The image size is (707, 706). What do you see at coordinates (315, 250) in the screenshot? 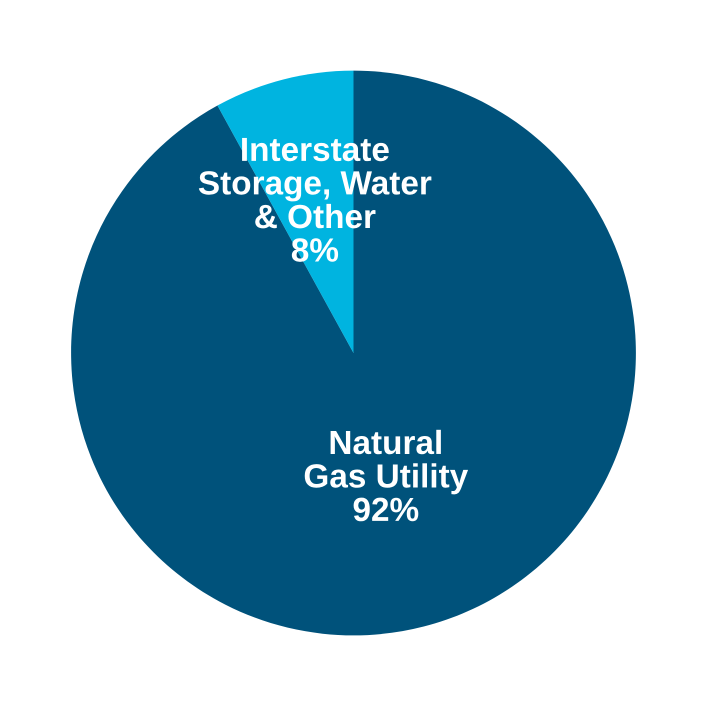
I see `data-label: 8%` at bounding box center [315, 250].